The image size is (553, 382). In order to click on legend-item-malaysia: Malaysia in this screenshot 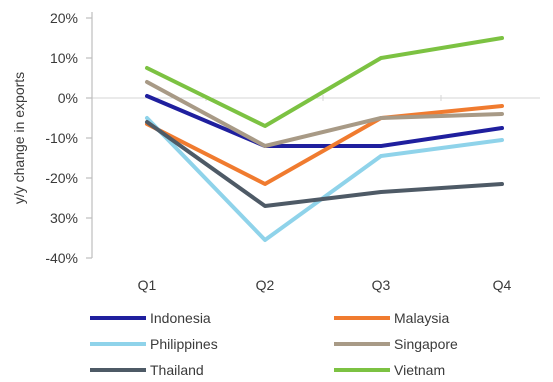, I will do `click(391, 318)`.